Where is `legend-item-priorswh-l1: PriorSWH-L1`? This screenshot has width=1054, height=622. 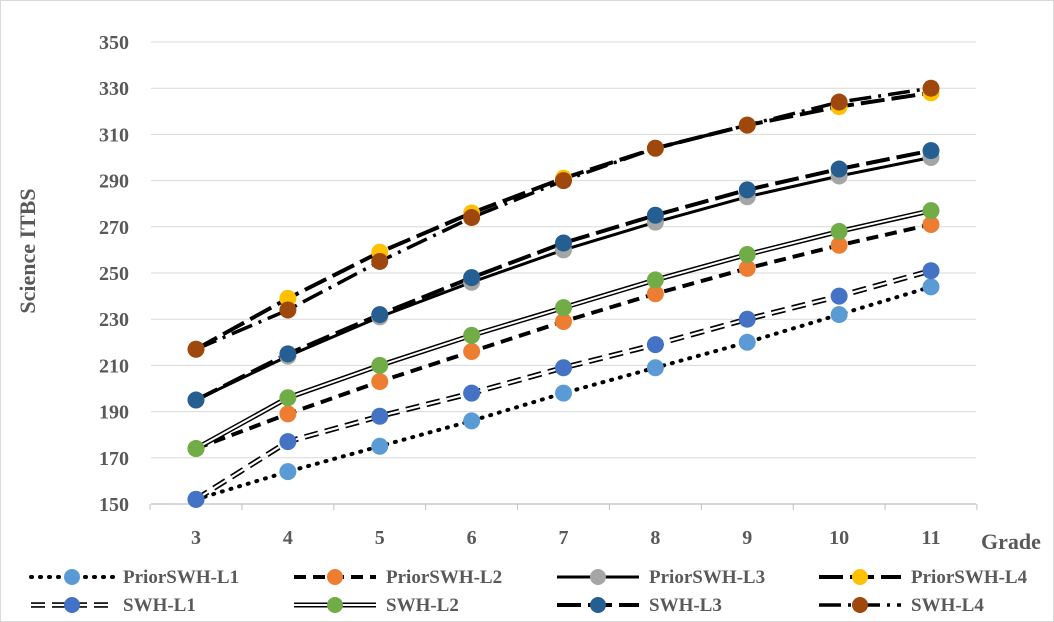
legend-item-priorswh-l1: PriorSWH-L1 is located at coordinates (134, 577).